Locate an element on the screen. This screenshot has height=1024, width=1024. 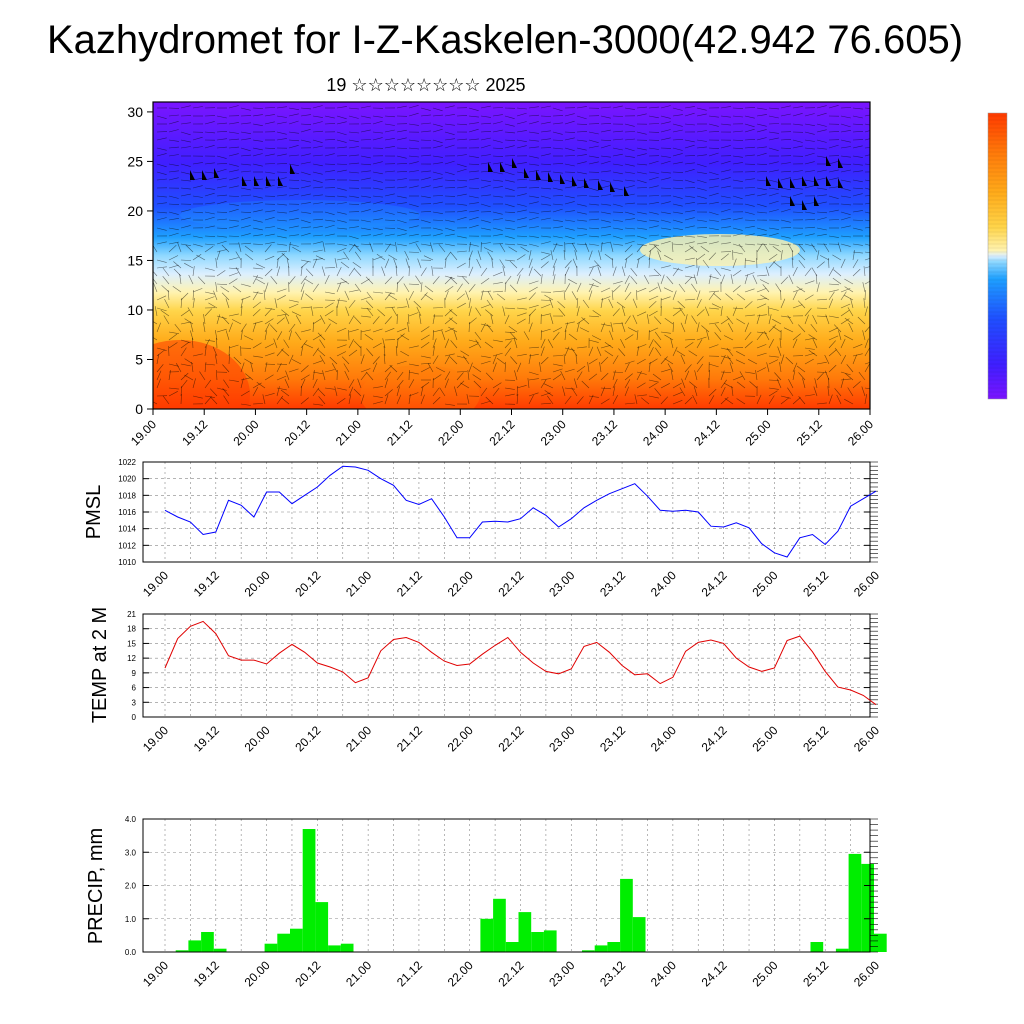
page-subtitle: 19 ☆☆☆☆☆☆☆☆ 2025 is located at coordinates (426, 85).